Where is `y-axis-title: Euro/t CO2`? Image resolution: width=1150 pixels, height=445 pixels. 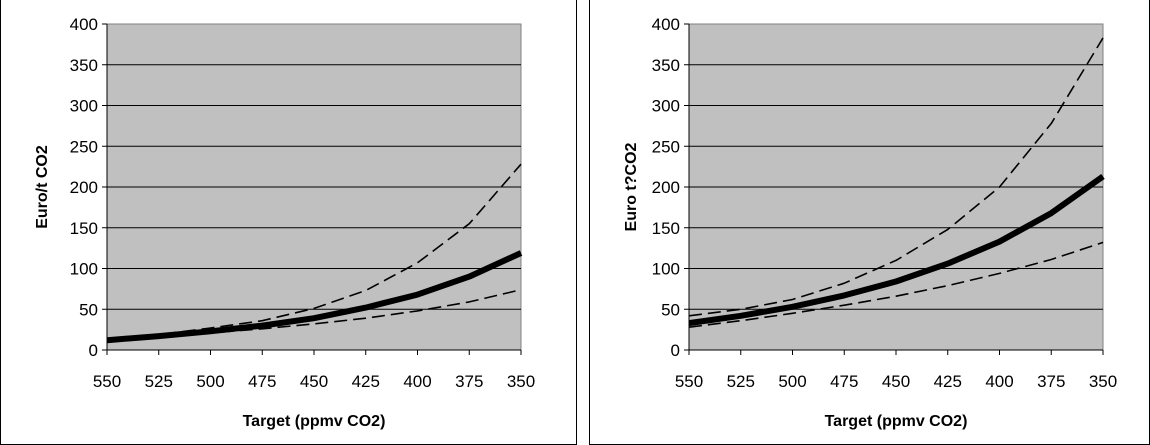
y-axis-title: Euro/t CO2 is located at coordinates (42, 187).